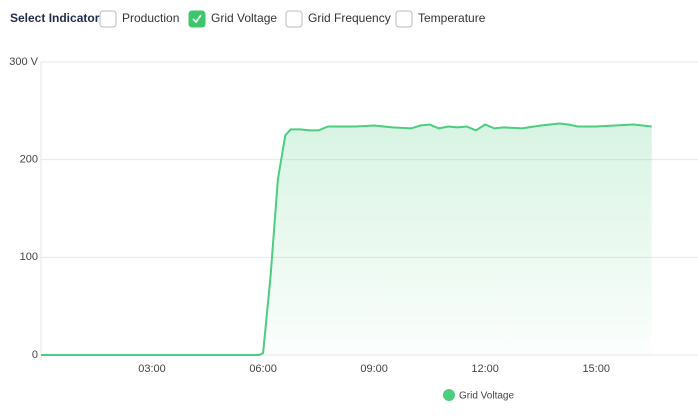  I want to click on x-tick-label: 06:00, so click(263, 369).